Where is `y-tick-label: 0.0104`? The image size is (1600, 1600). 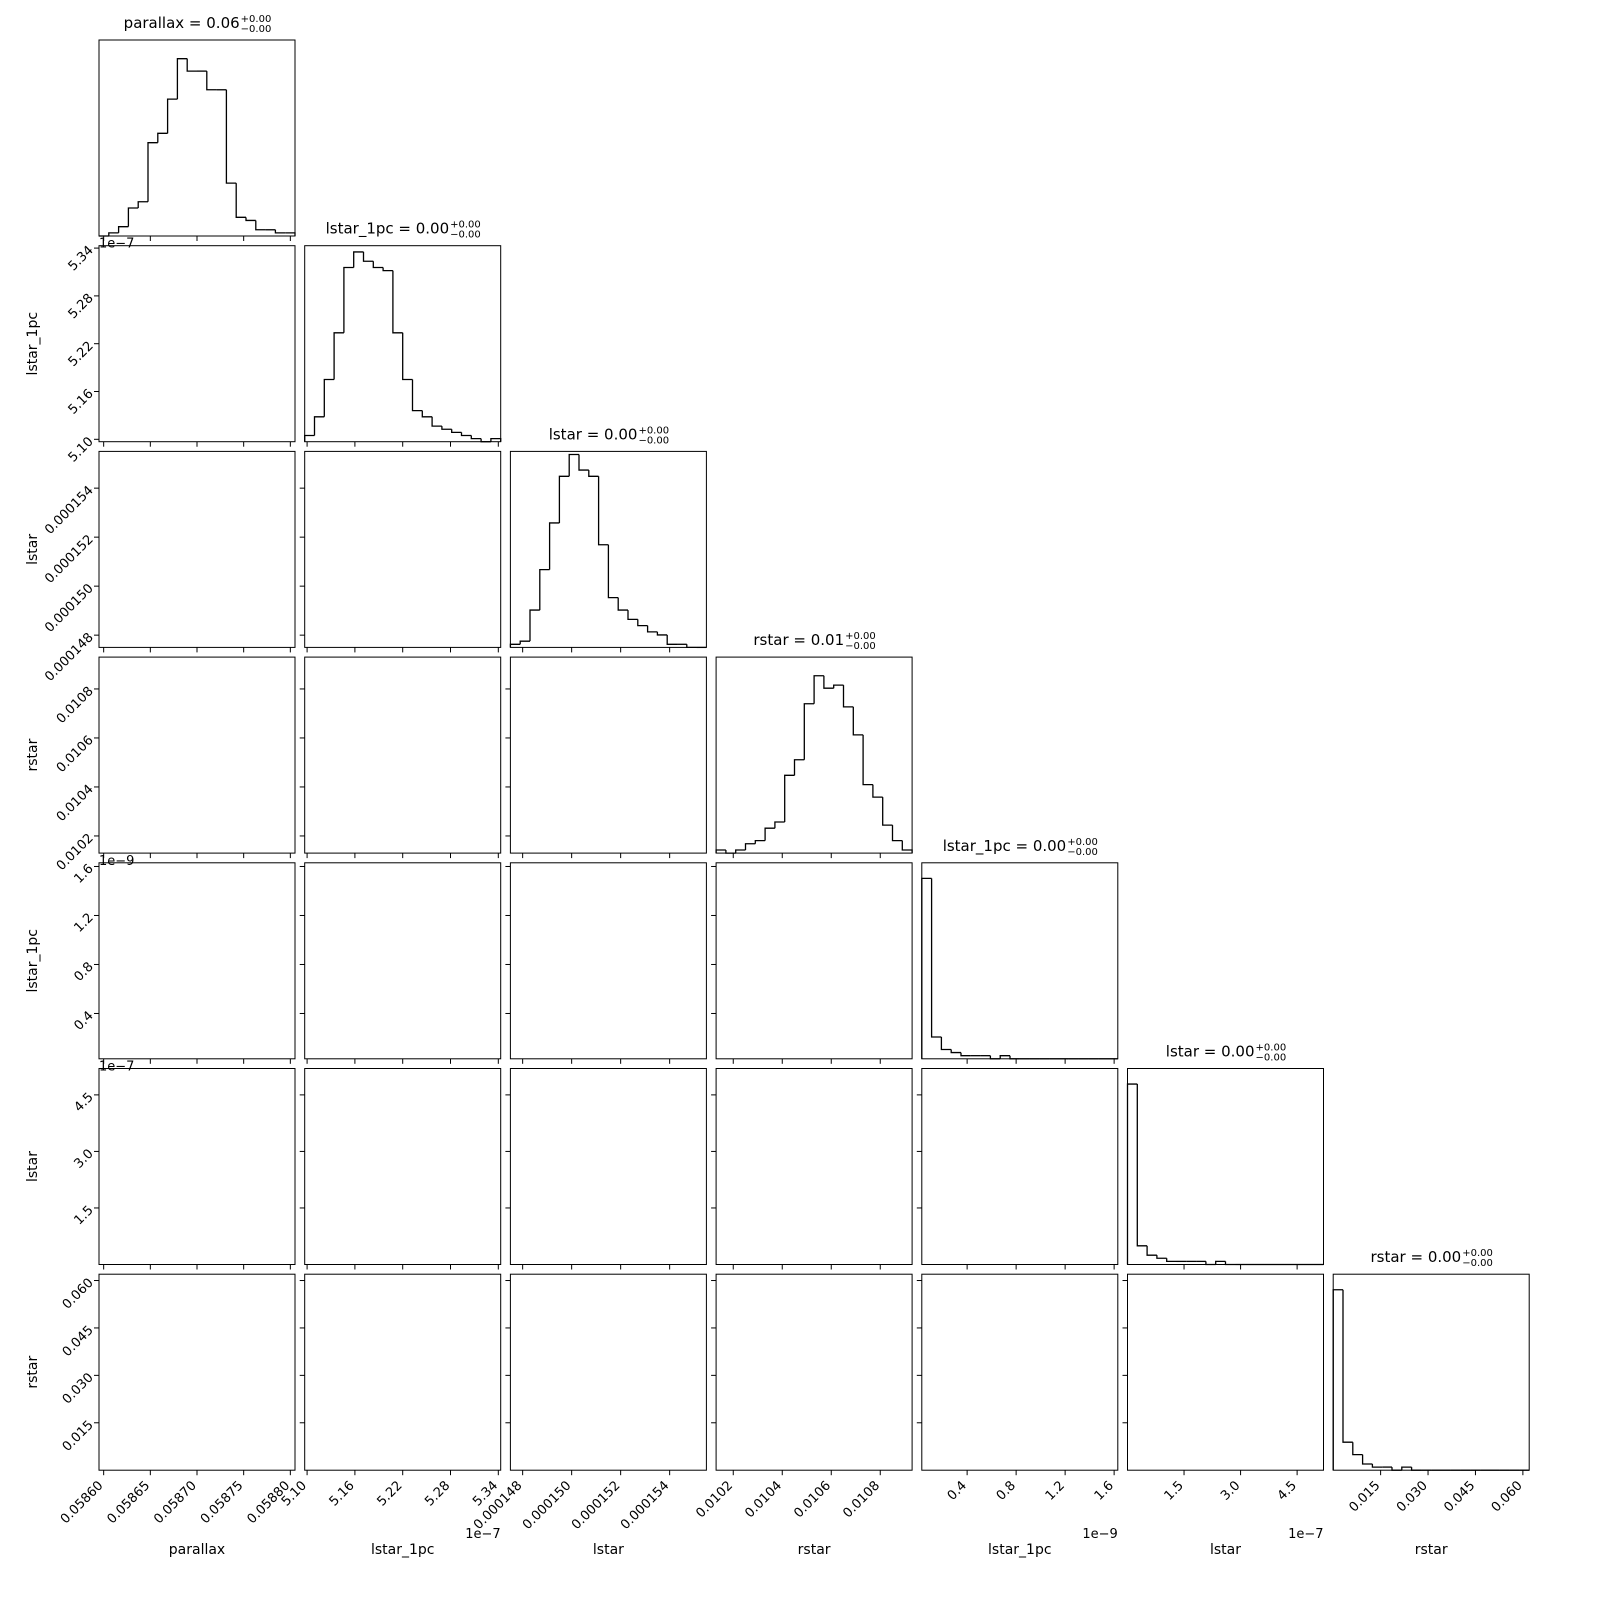
y-tick-label: 0.0104 is located at coordinates (75, 803).